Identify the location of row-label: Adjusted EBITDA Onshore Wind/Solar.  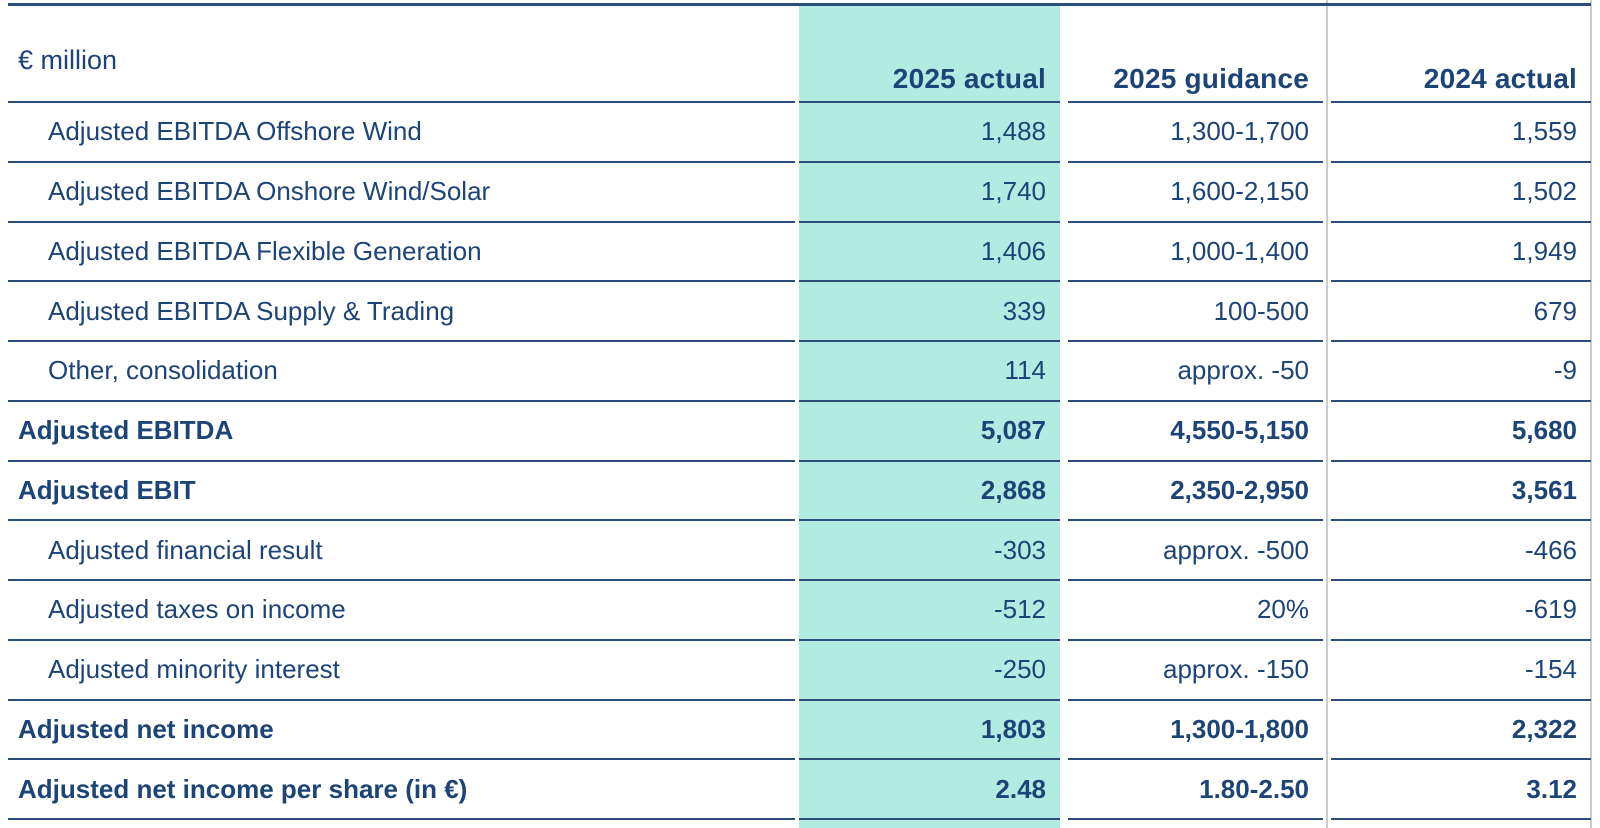
(401, 193).